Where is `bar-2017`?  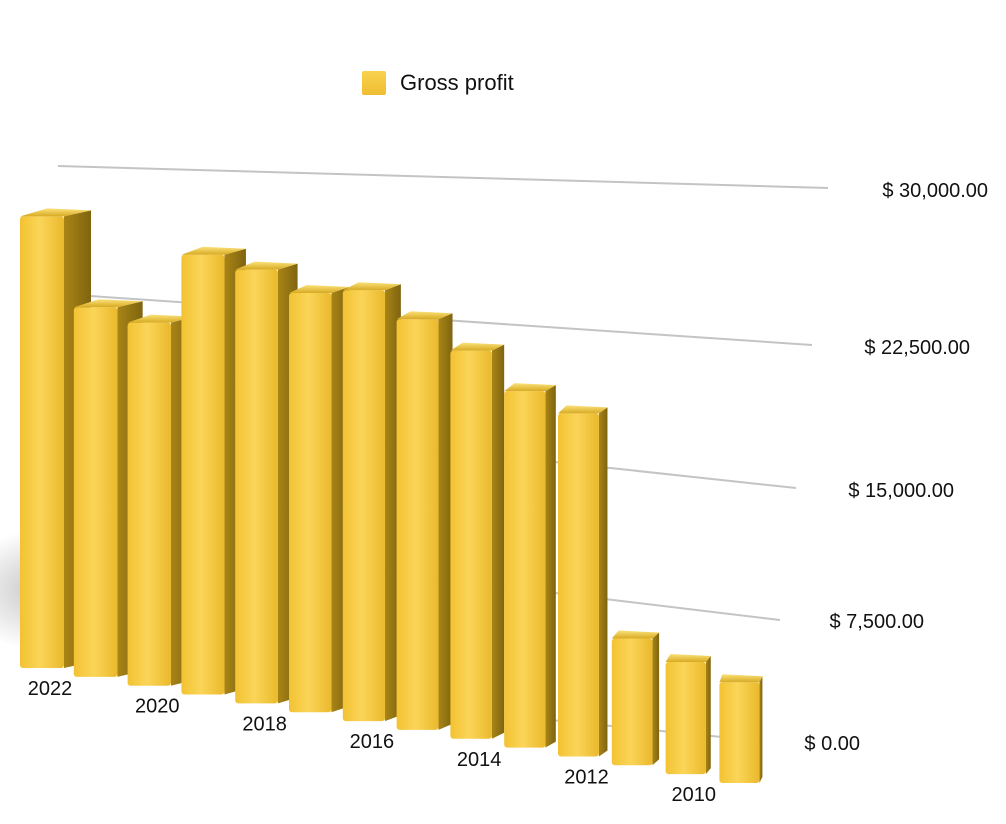
bar-2017 is located at coordinates (319, 498).